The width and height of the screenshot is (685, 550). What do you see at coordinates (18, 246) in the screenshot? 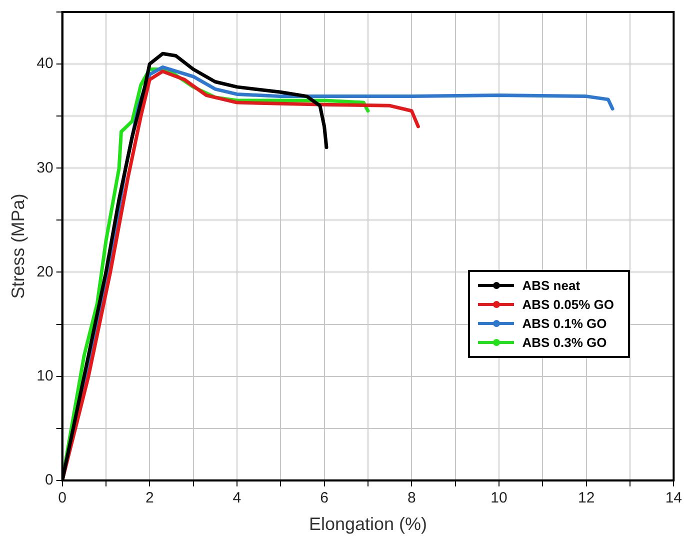
I see `y-axis-title: Stress (MPa)` at bounding box center [18, 246].